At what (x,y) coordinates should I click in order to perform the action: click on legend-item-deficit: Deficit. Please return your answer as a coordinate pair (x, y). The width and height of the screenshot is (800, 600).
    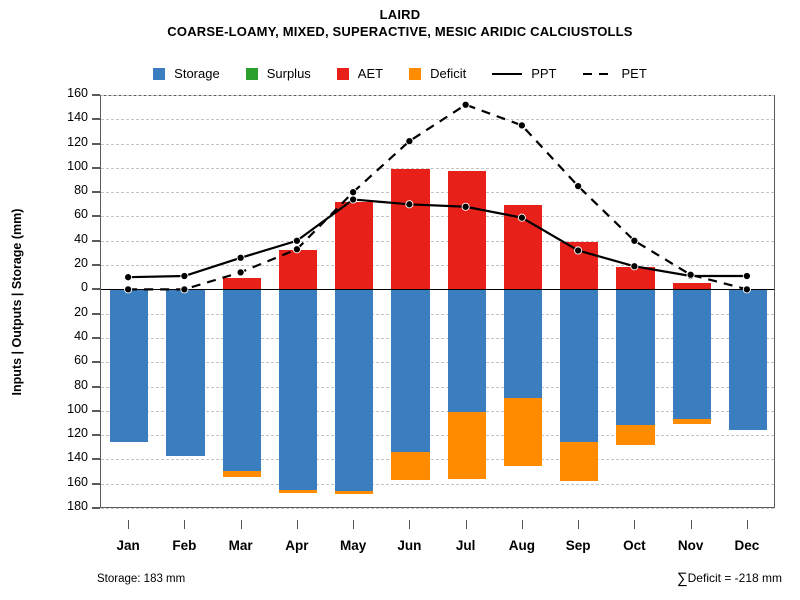
    Looking at the image, I should click on (437, 73).